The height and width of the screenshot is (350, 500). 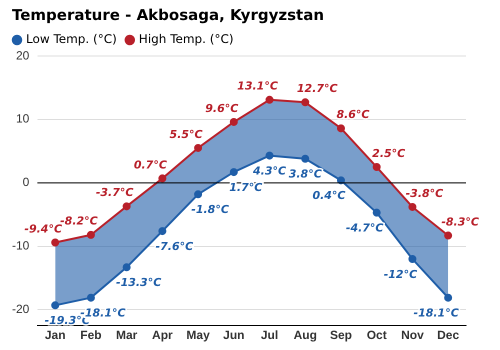 What do you see at coordinates (329, 195) in the screenshot?
I see `data-label: 0.4°C` at bounding box center [329, 195].